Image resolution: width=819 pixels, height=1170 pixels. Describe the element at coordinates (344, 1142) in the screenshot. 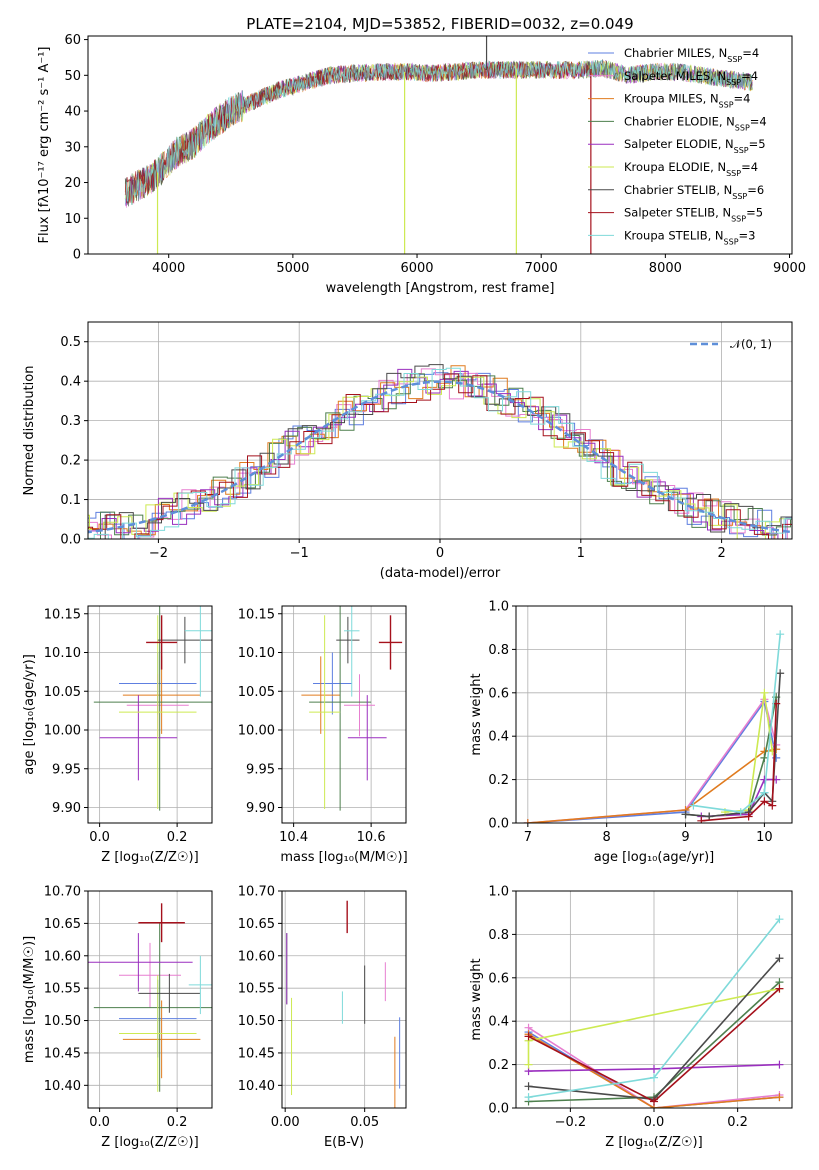

I see `x-axis-label: E(B-V)` at that location.